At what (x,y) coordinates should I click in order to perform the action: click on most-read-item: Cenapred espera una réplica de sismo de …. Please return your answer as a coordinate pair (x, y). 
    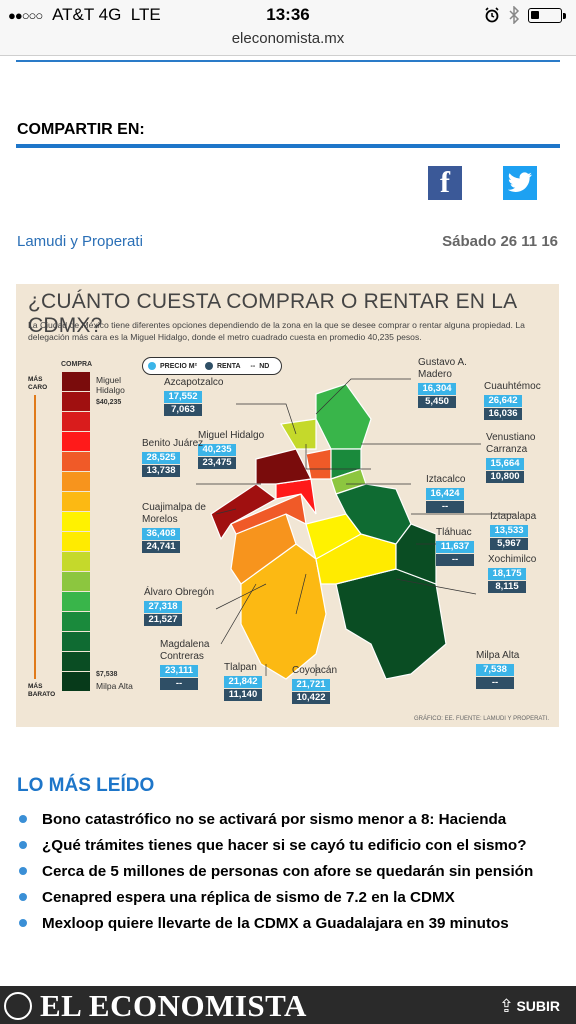
    Looking at the image, I should click on (297, 897).